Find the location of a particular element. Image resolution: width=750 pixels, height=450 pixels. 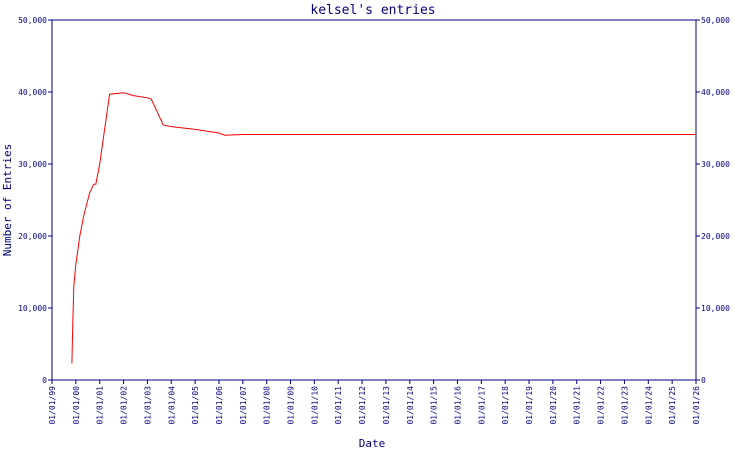

x-tick-label: 01/01/24 is located at coordinates (648, 405).